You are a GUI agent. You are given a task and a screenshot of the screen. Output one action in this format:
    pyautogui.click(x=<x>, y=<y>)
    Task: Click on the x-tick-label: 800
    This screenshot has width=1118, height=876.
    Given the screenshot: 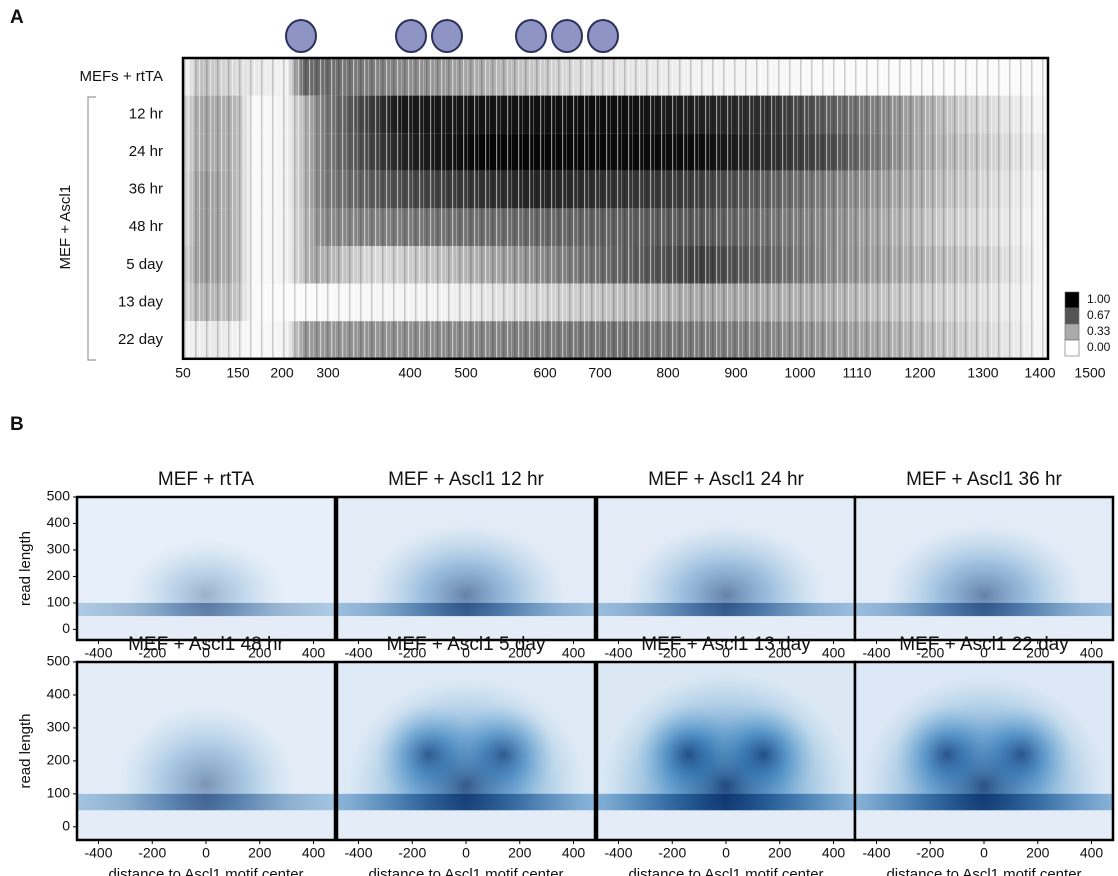 What is the action you would take?
    pyautogui.click(x=668, y=373)
    